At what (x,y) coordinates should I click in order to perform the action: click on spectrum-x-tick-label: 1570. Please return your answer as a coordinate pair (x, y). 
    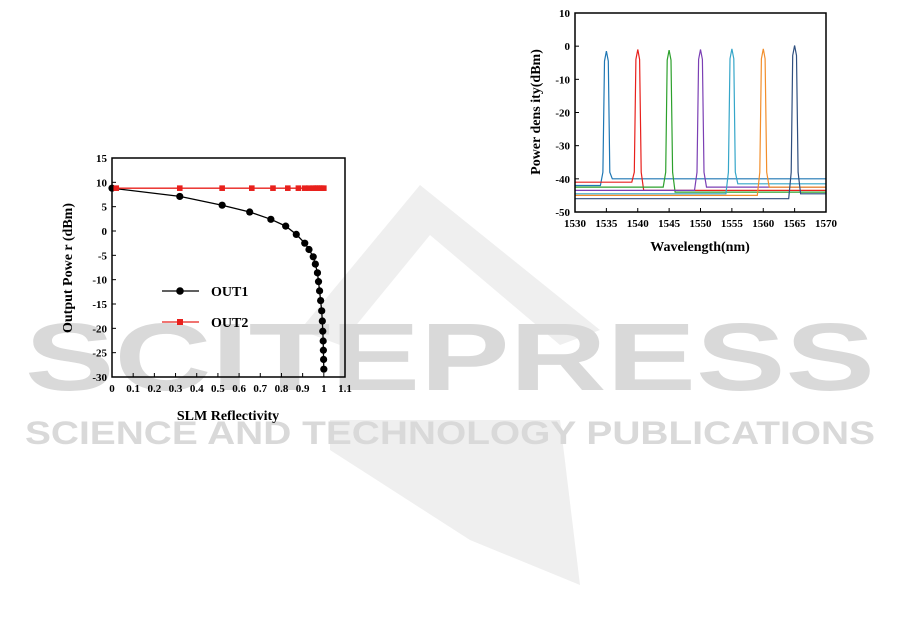
    Looking at the image, I should click on (826, 224).